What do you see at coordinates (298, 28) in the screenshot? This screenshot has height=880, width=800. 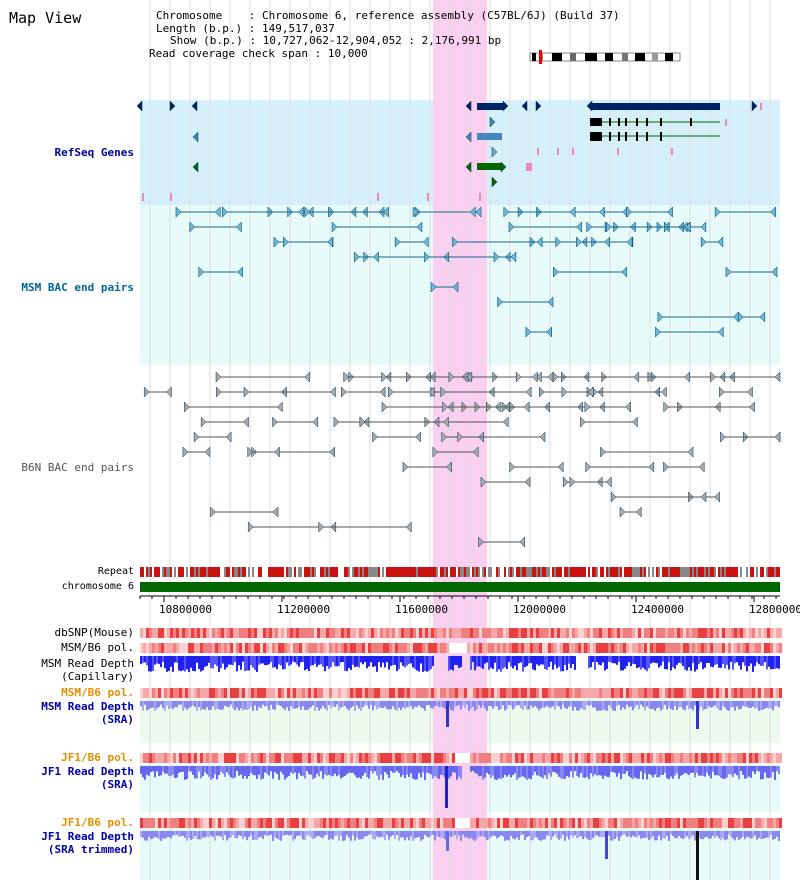 I see `length-value: 149,517,037` at bounding box center [298, 28].